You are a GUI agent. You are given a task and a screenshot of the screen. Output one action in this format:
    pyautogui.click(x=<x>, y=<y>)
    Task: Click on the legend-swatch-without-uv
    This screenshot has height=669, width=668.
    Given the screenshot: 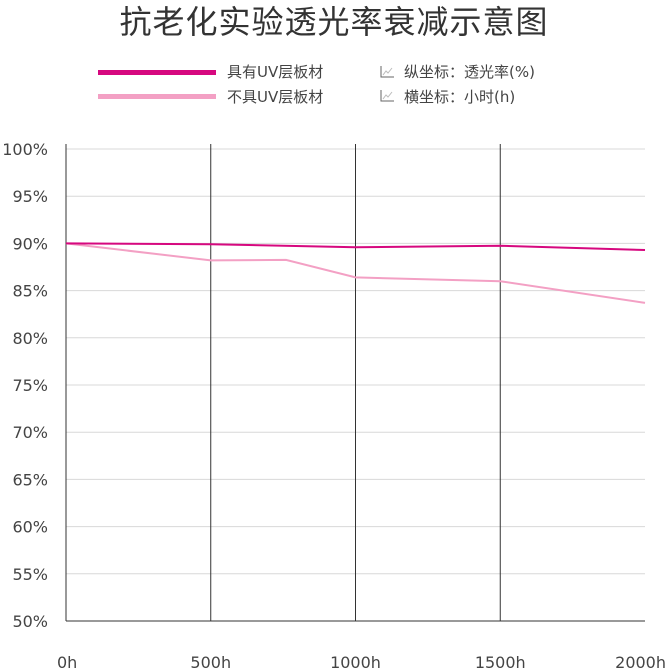 What is the action you would take?
    pyautogui.click(x=157, y=96)
    